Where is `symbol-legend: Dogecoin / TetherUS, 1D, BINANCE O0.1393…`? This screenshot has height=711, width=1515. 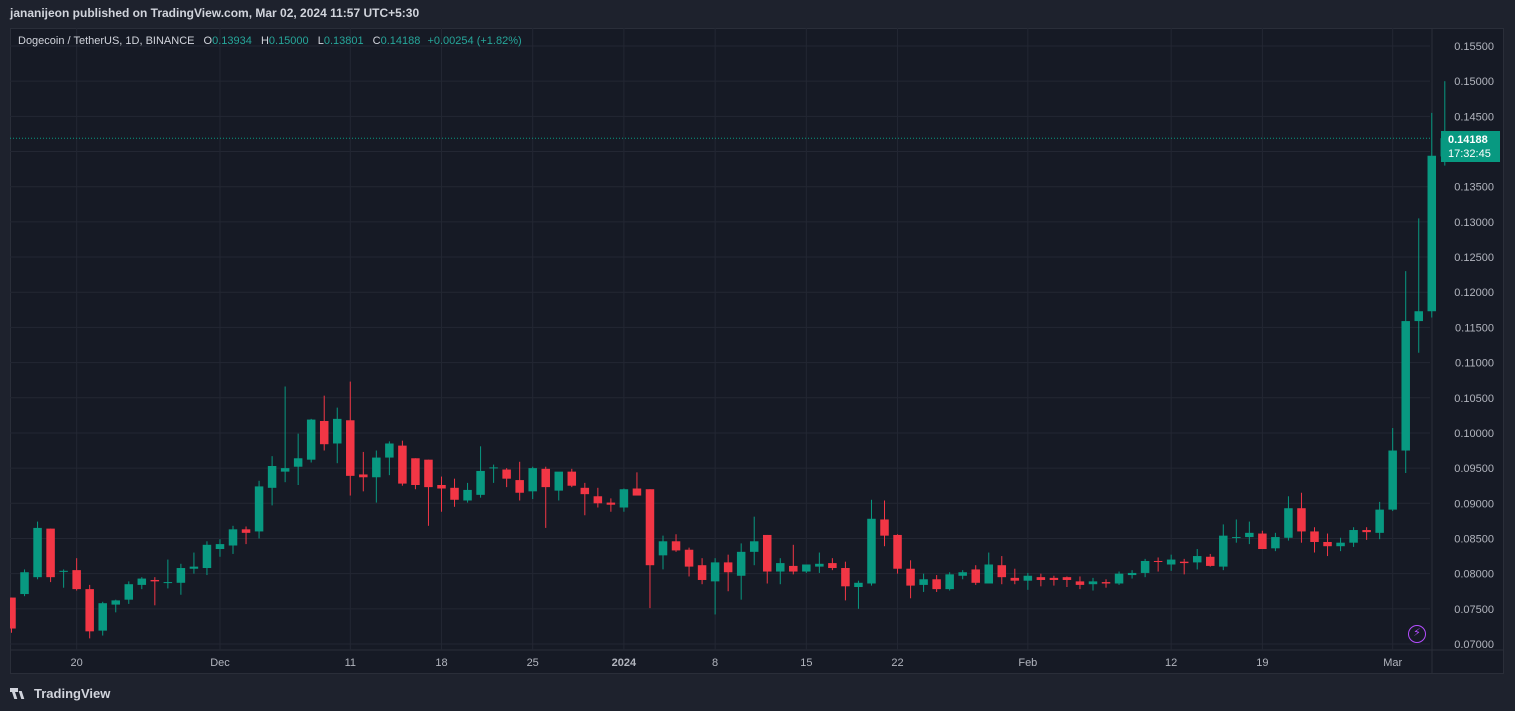
symbol-legend: Dogecoin / TetherUS, 1D, BINANCE O0.1393… is located at coordinates (270, 41).